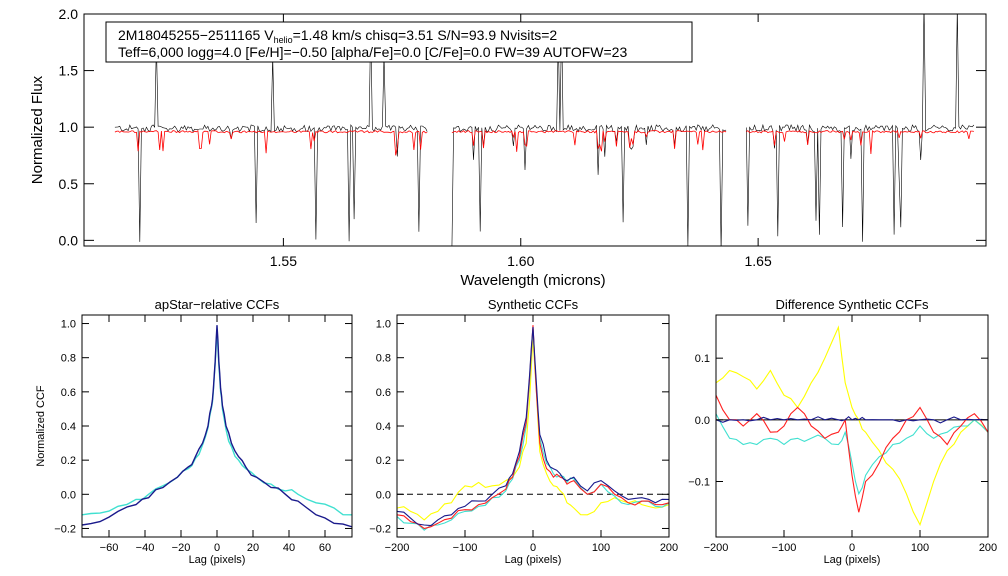  Describe the element at coordinates (852, 419) in the screenshot. I see `ccf-series-zero` at that location.